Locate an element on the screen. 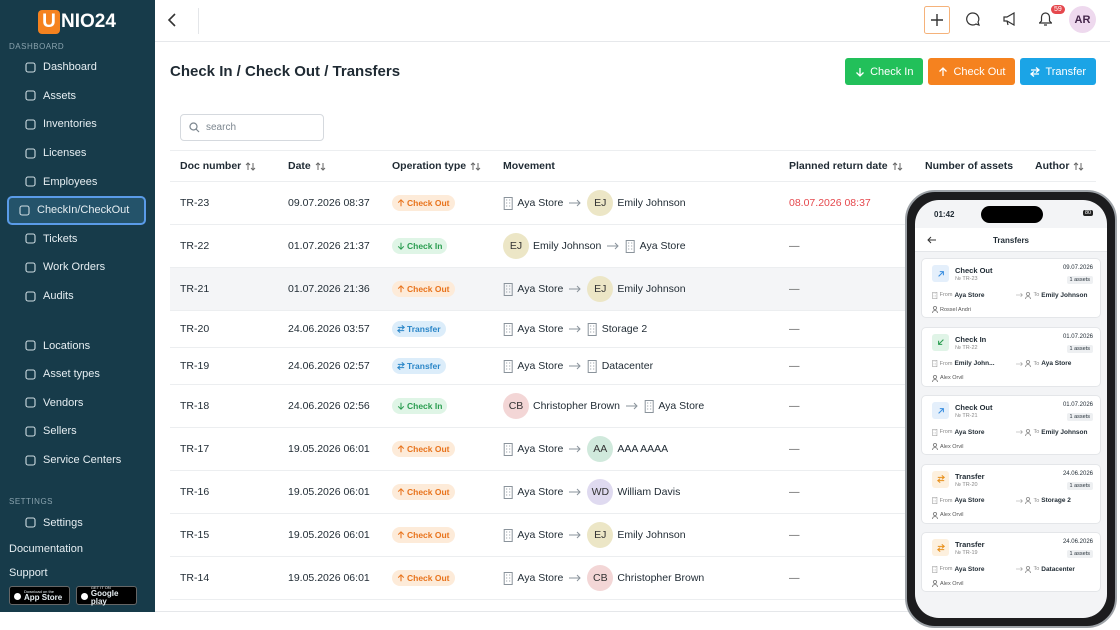  card-title: Check Out is located at coordinates (974, 270).